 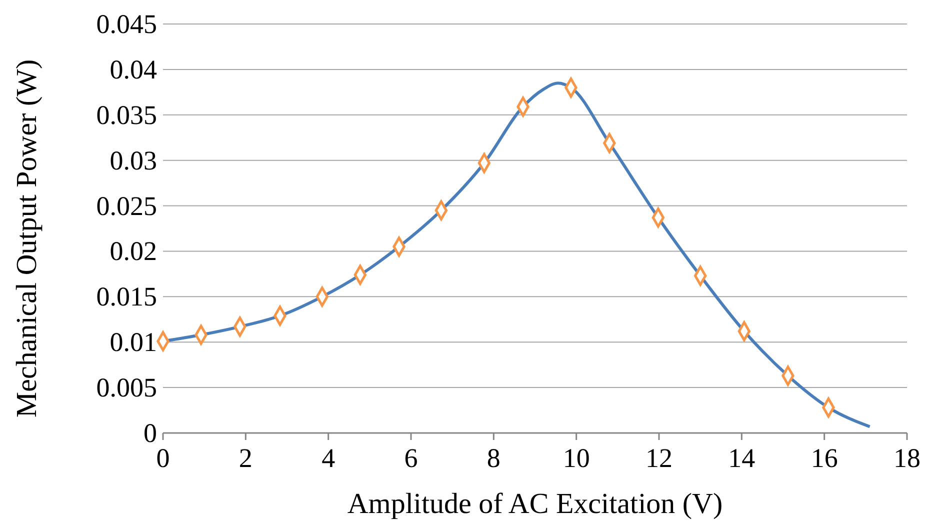 What do you see at coordinates (742, 458) in the screenshot?
I see `x-tick-label: 14` at bounding box center [742, 458].